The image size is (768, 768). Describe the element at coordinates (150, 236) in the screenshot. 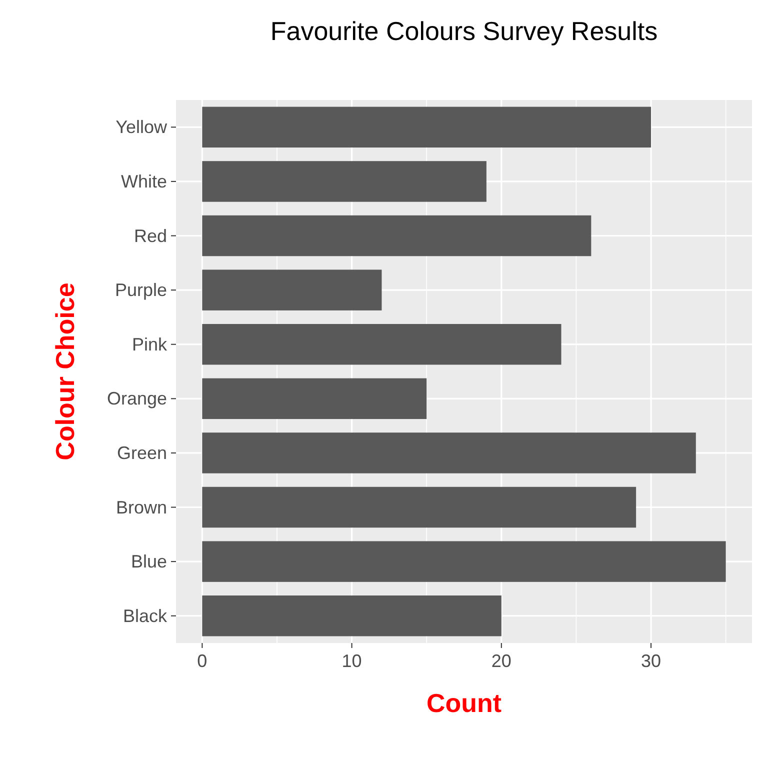

I see `y-tick-label: Red` at that location.